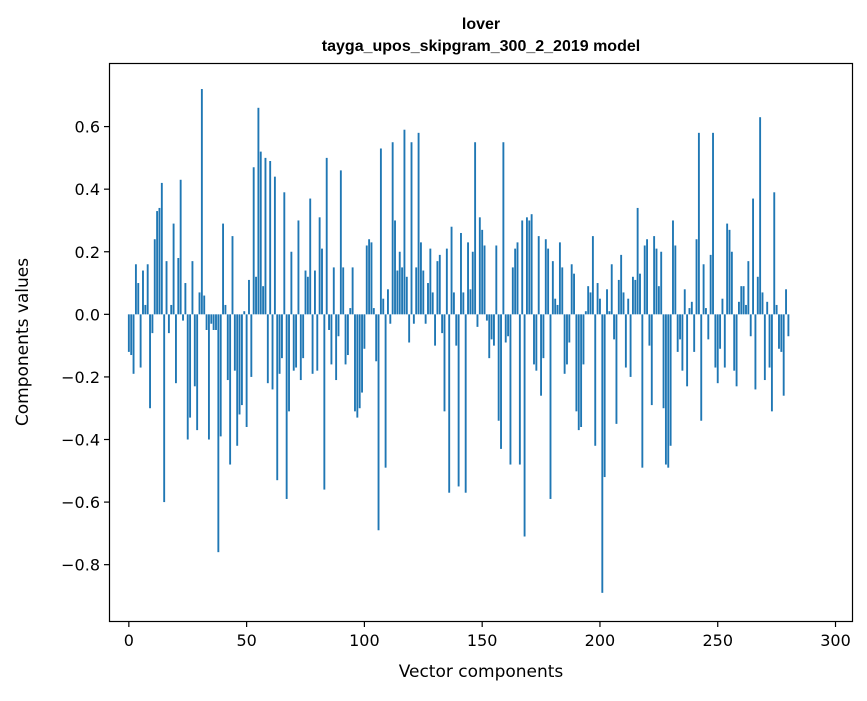 This screenshot has width=867, height=701. What do you see at coordinates (80, 440) in the screenshot?
I see `y-tick-label: −0.4` at bounding box center [80, 440].